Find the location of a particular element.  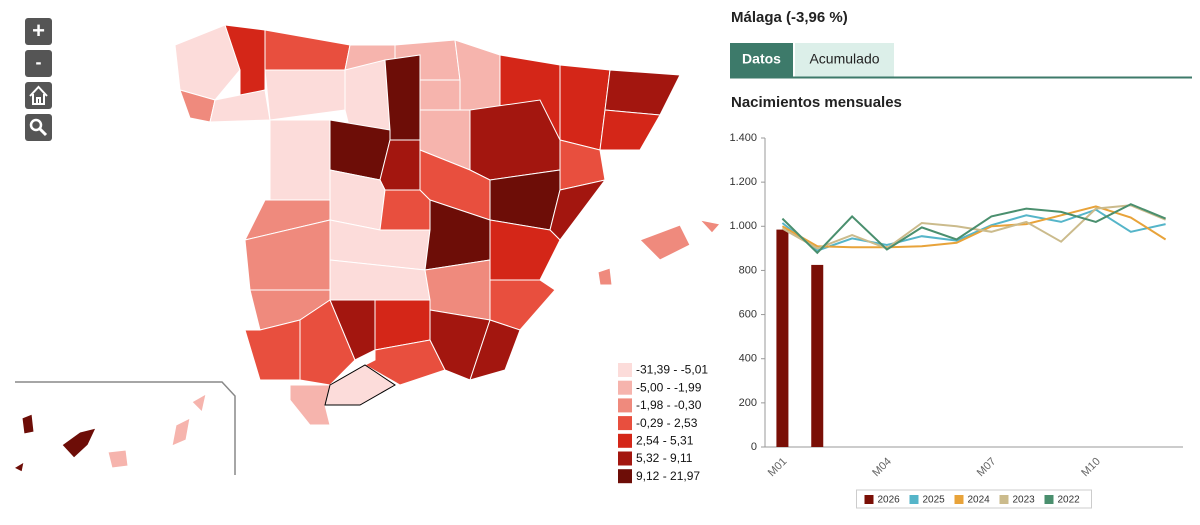

legend-label: 2024 is located at coordinates (979, 500).